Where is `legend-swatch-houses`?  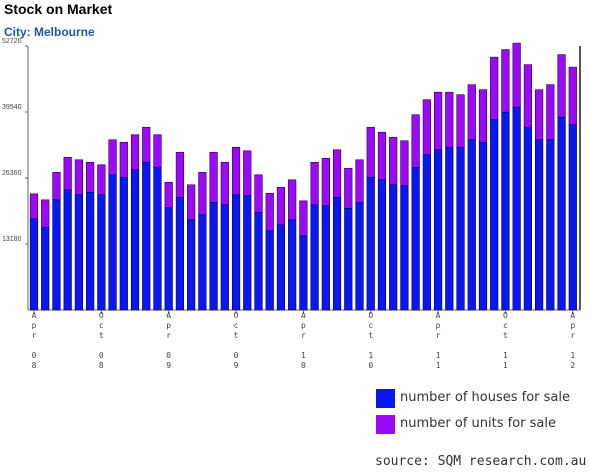 legend-swatch-houses is located at coordinates (385, 398).